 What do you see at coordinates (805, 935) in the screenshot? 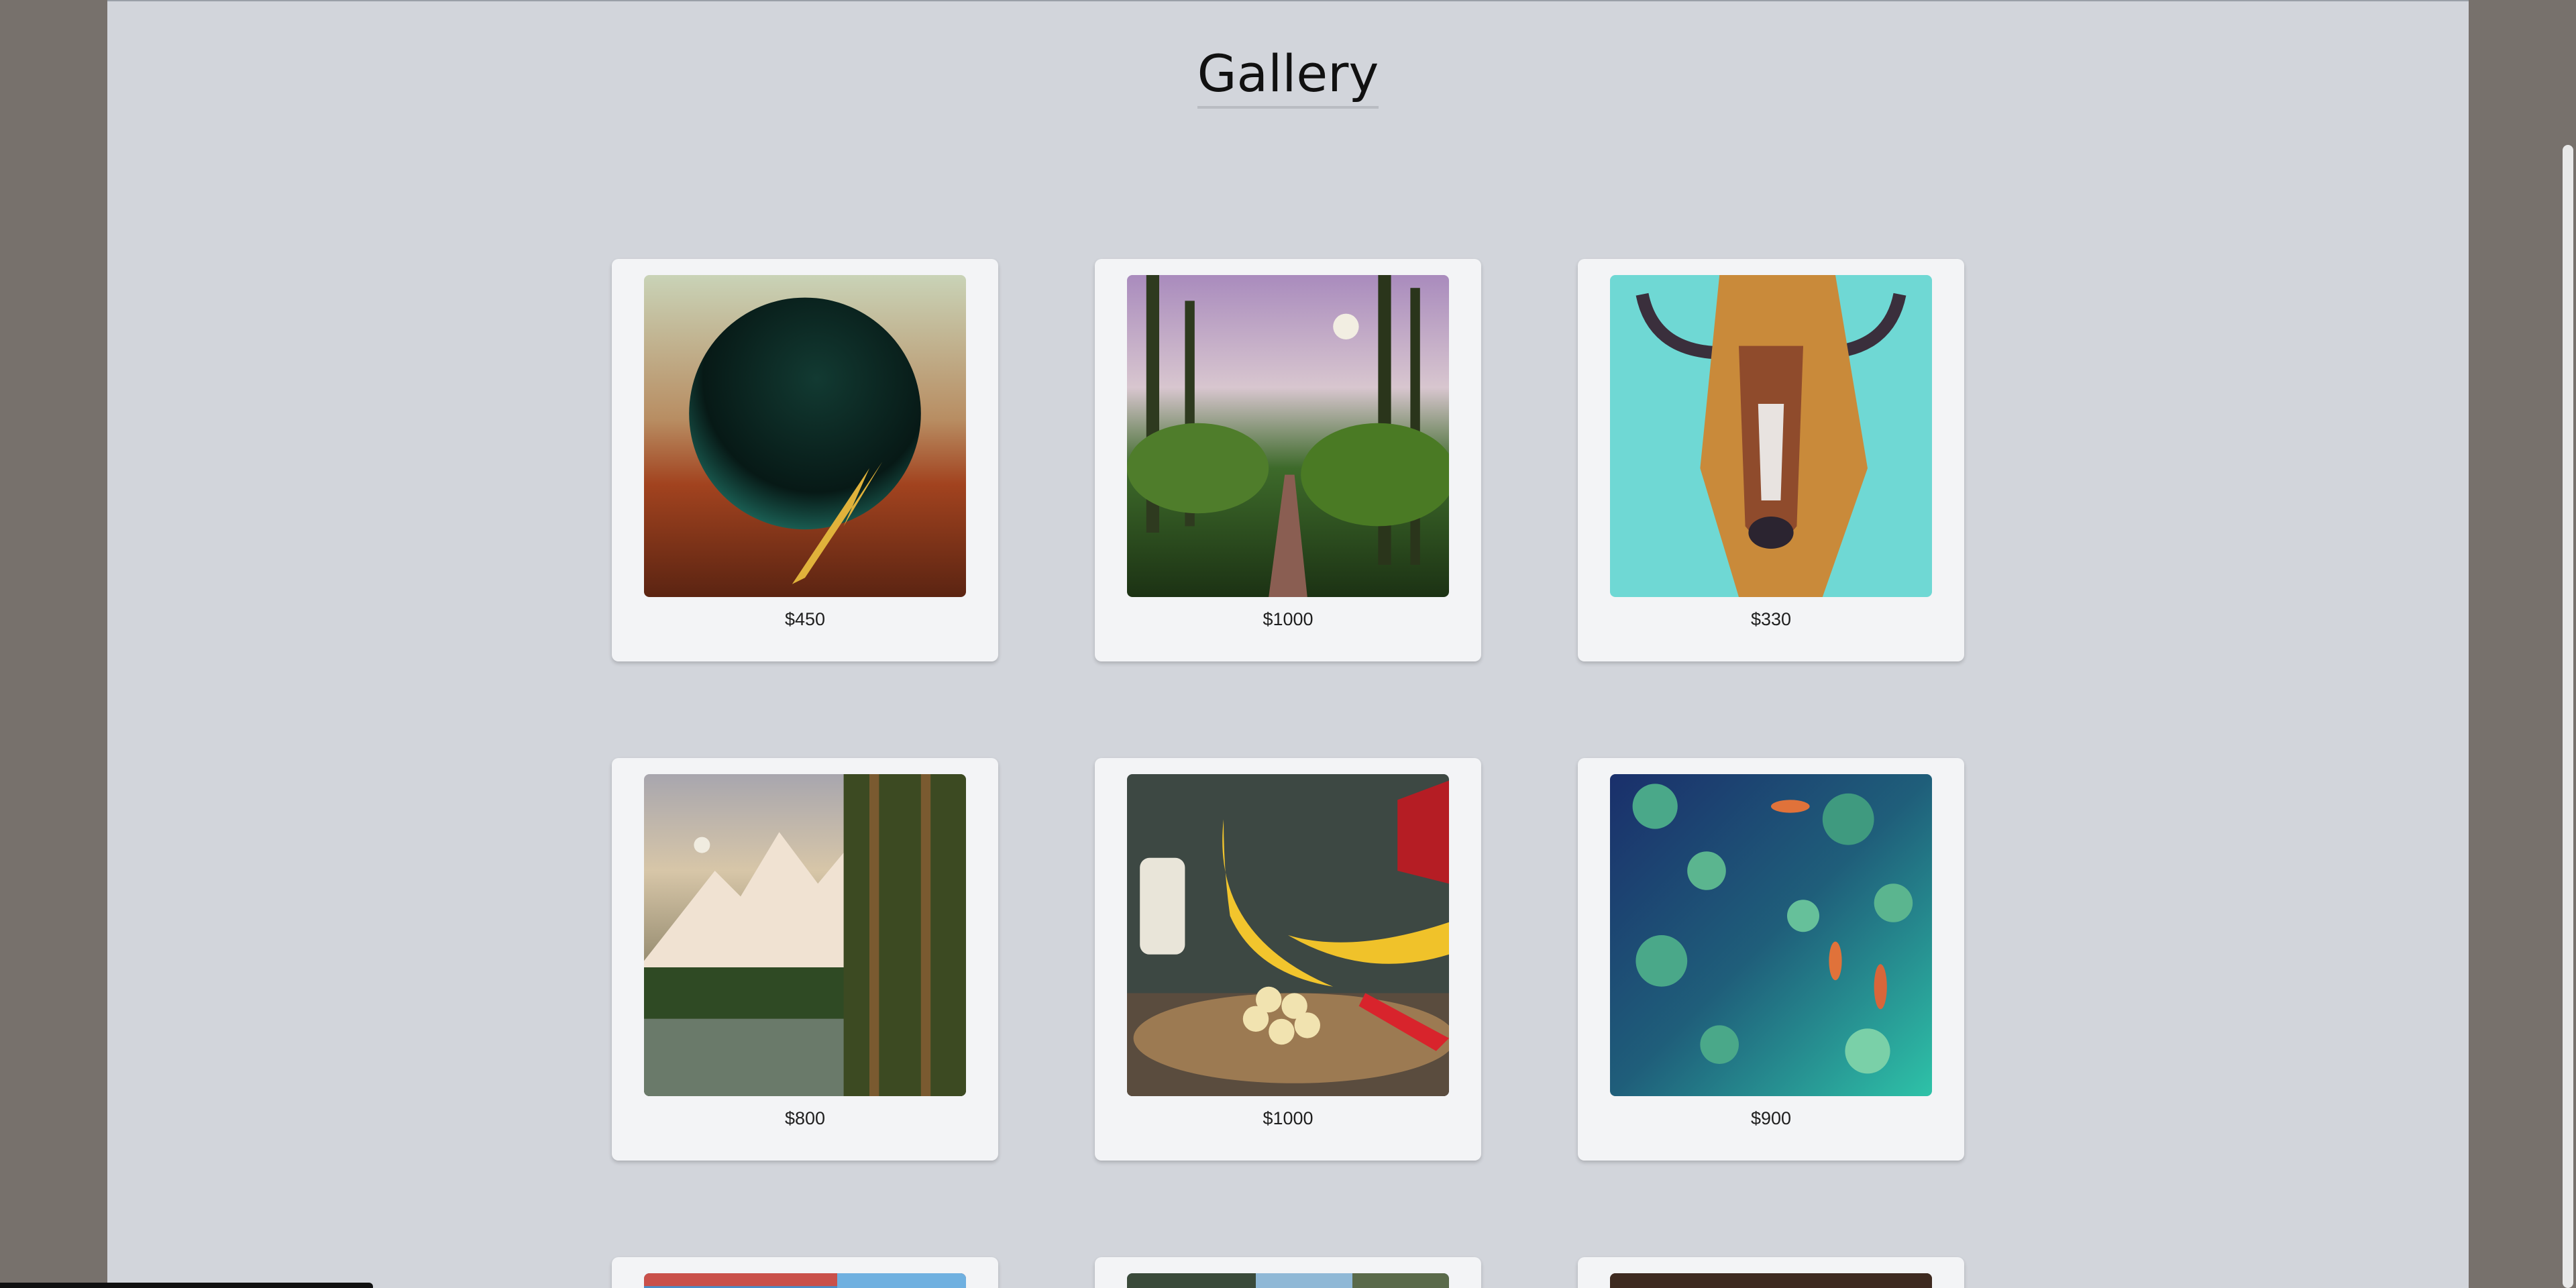
I see `mountain-lake-painting` at bounding box center [805, 935].